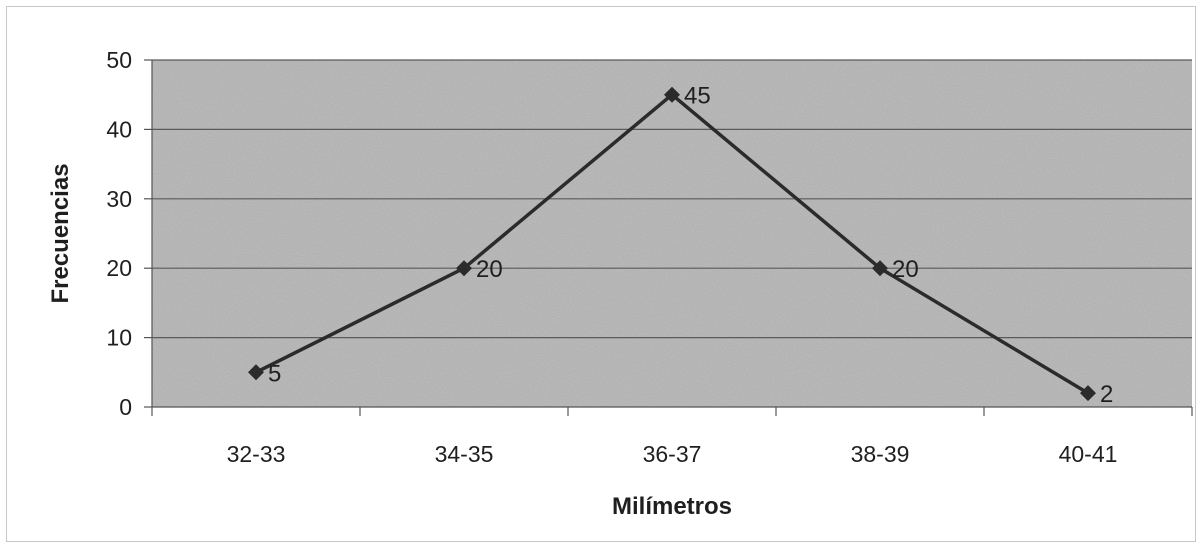  What do you see at coordinates (672, 437) in the screenshot?
I see `x-axis-ticks: 32-33 34-35 36-37 38-39 40-41` at bounding box center [672, 437].